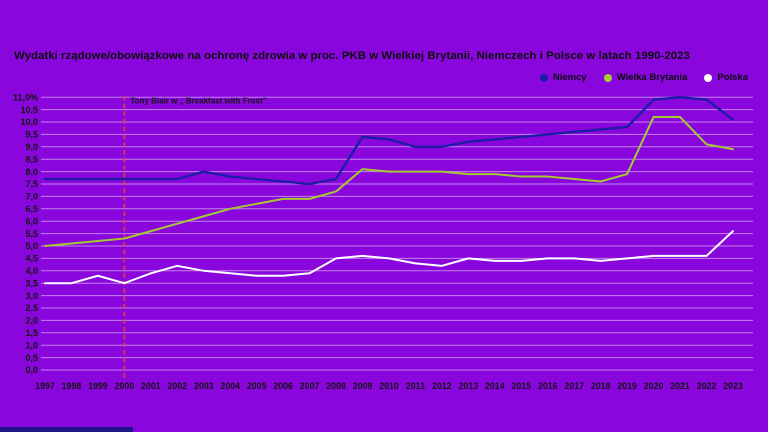  I want to click on annotation-text: Tony Blair w „ Breakfast with Frost”, so click(198, 101).